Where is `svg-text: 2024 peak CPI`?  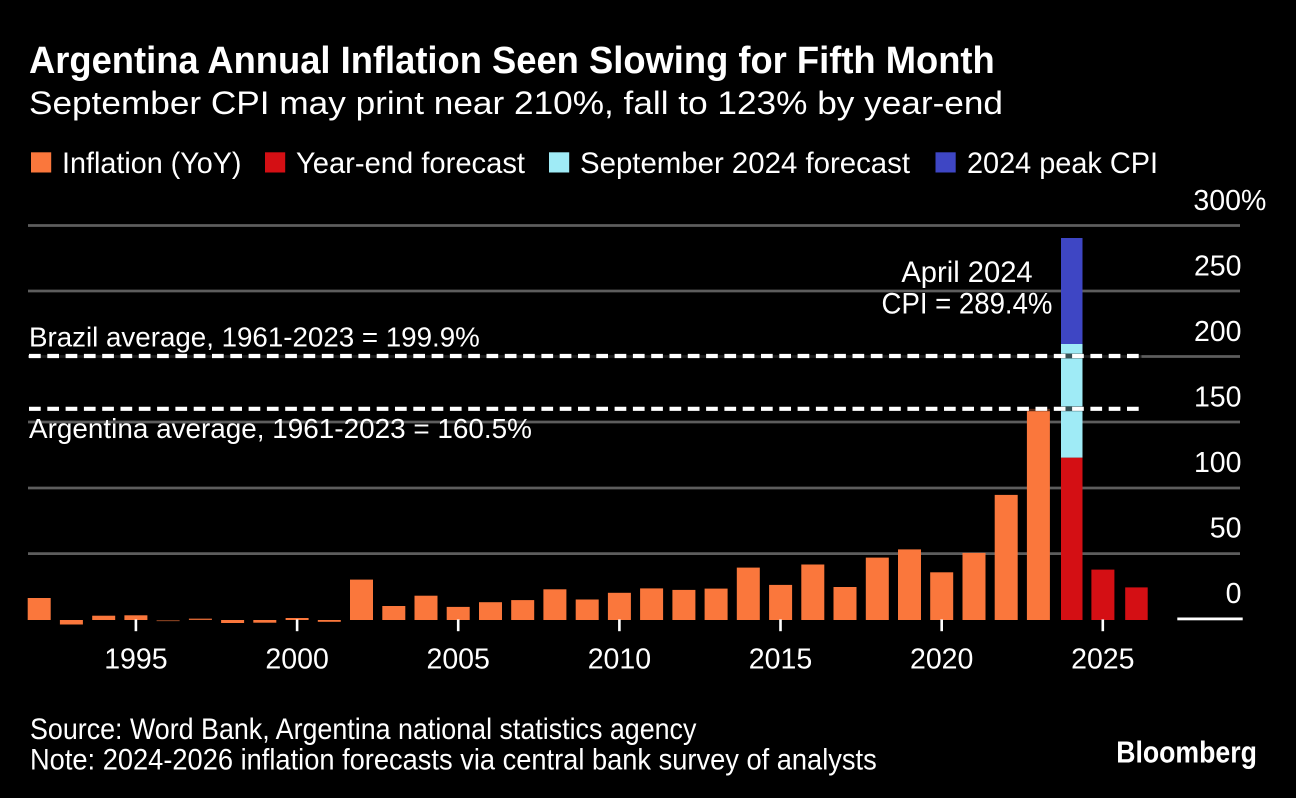 svg-text: 2024 peak CPI is located at coordinates (1062, 163).